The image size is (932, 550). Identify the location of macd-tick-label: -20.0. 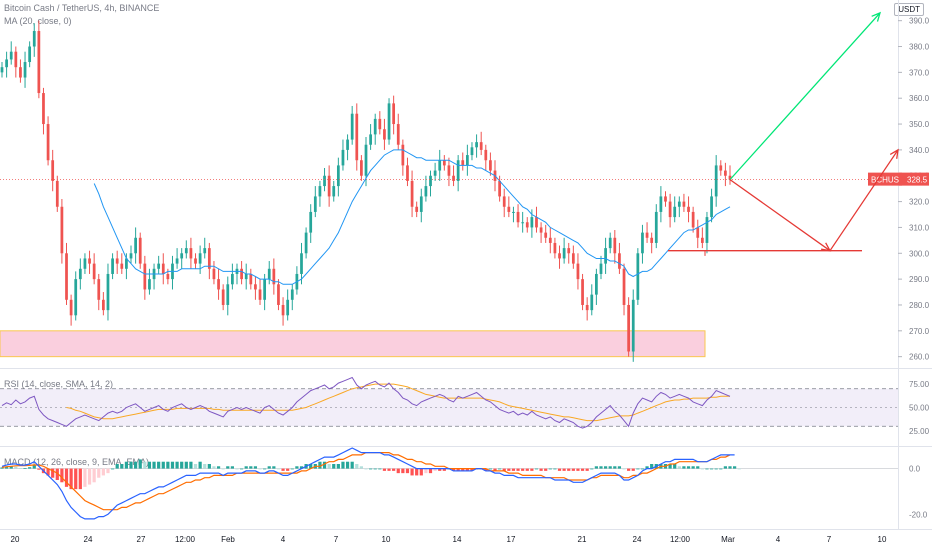
(918, 514).